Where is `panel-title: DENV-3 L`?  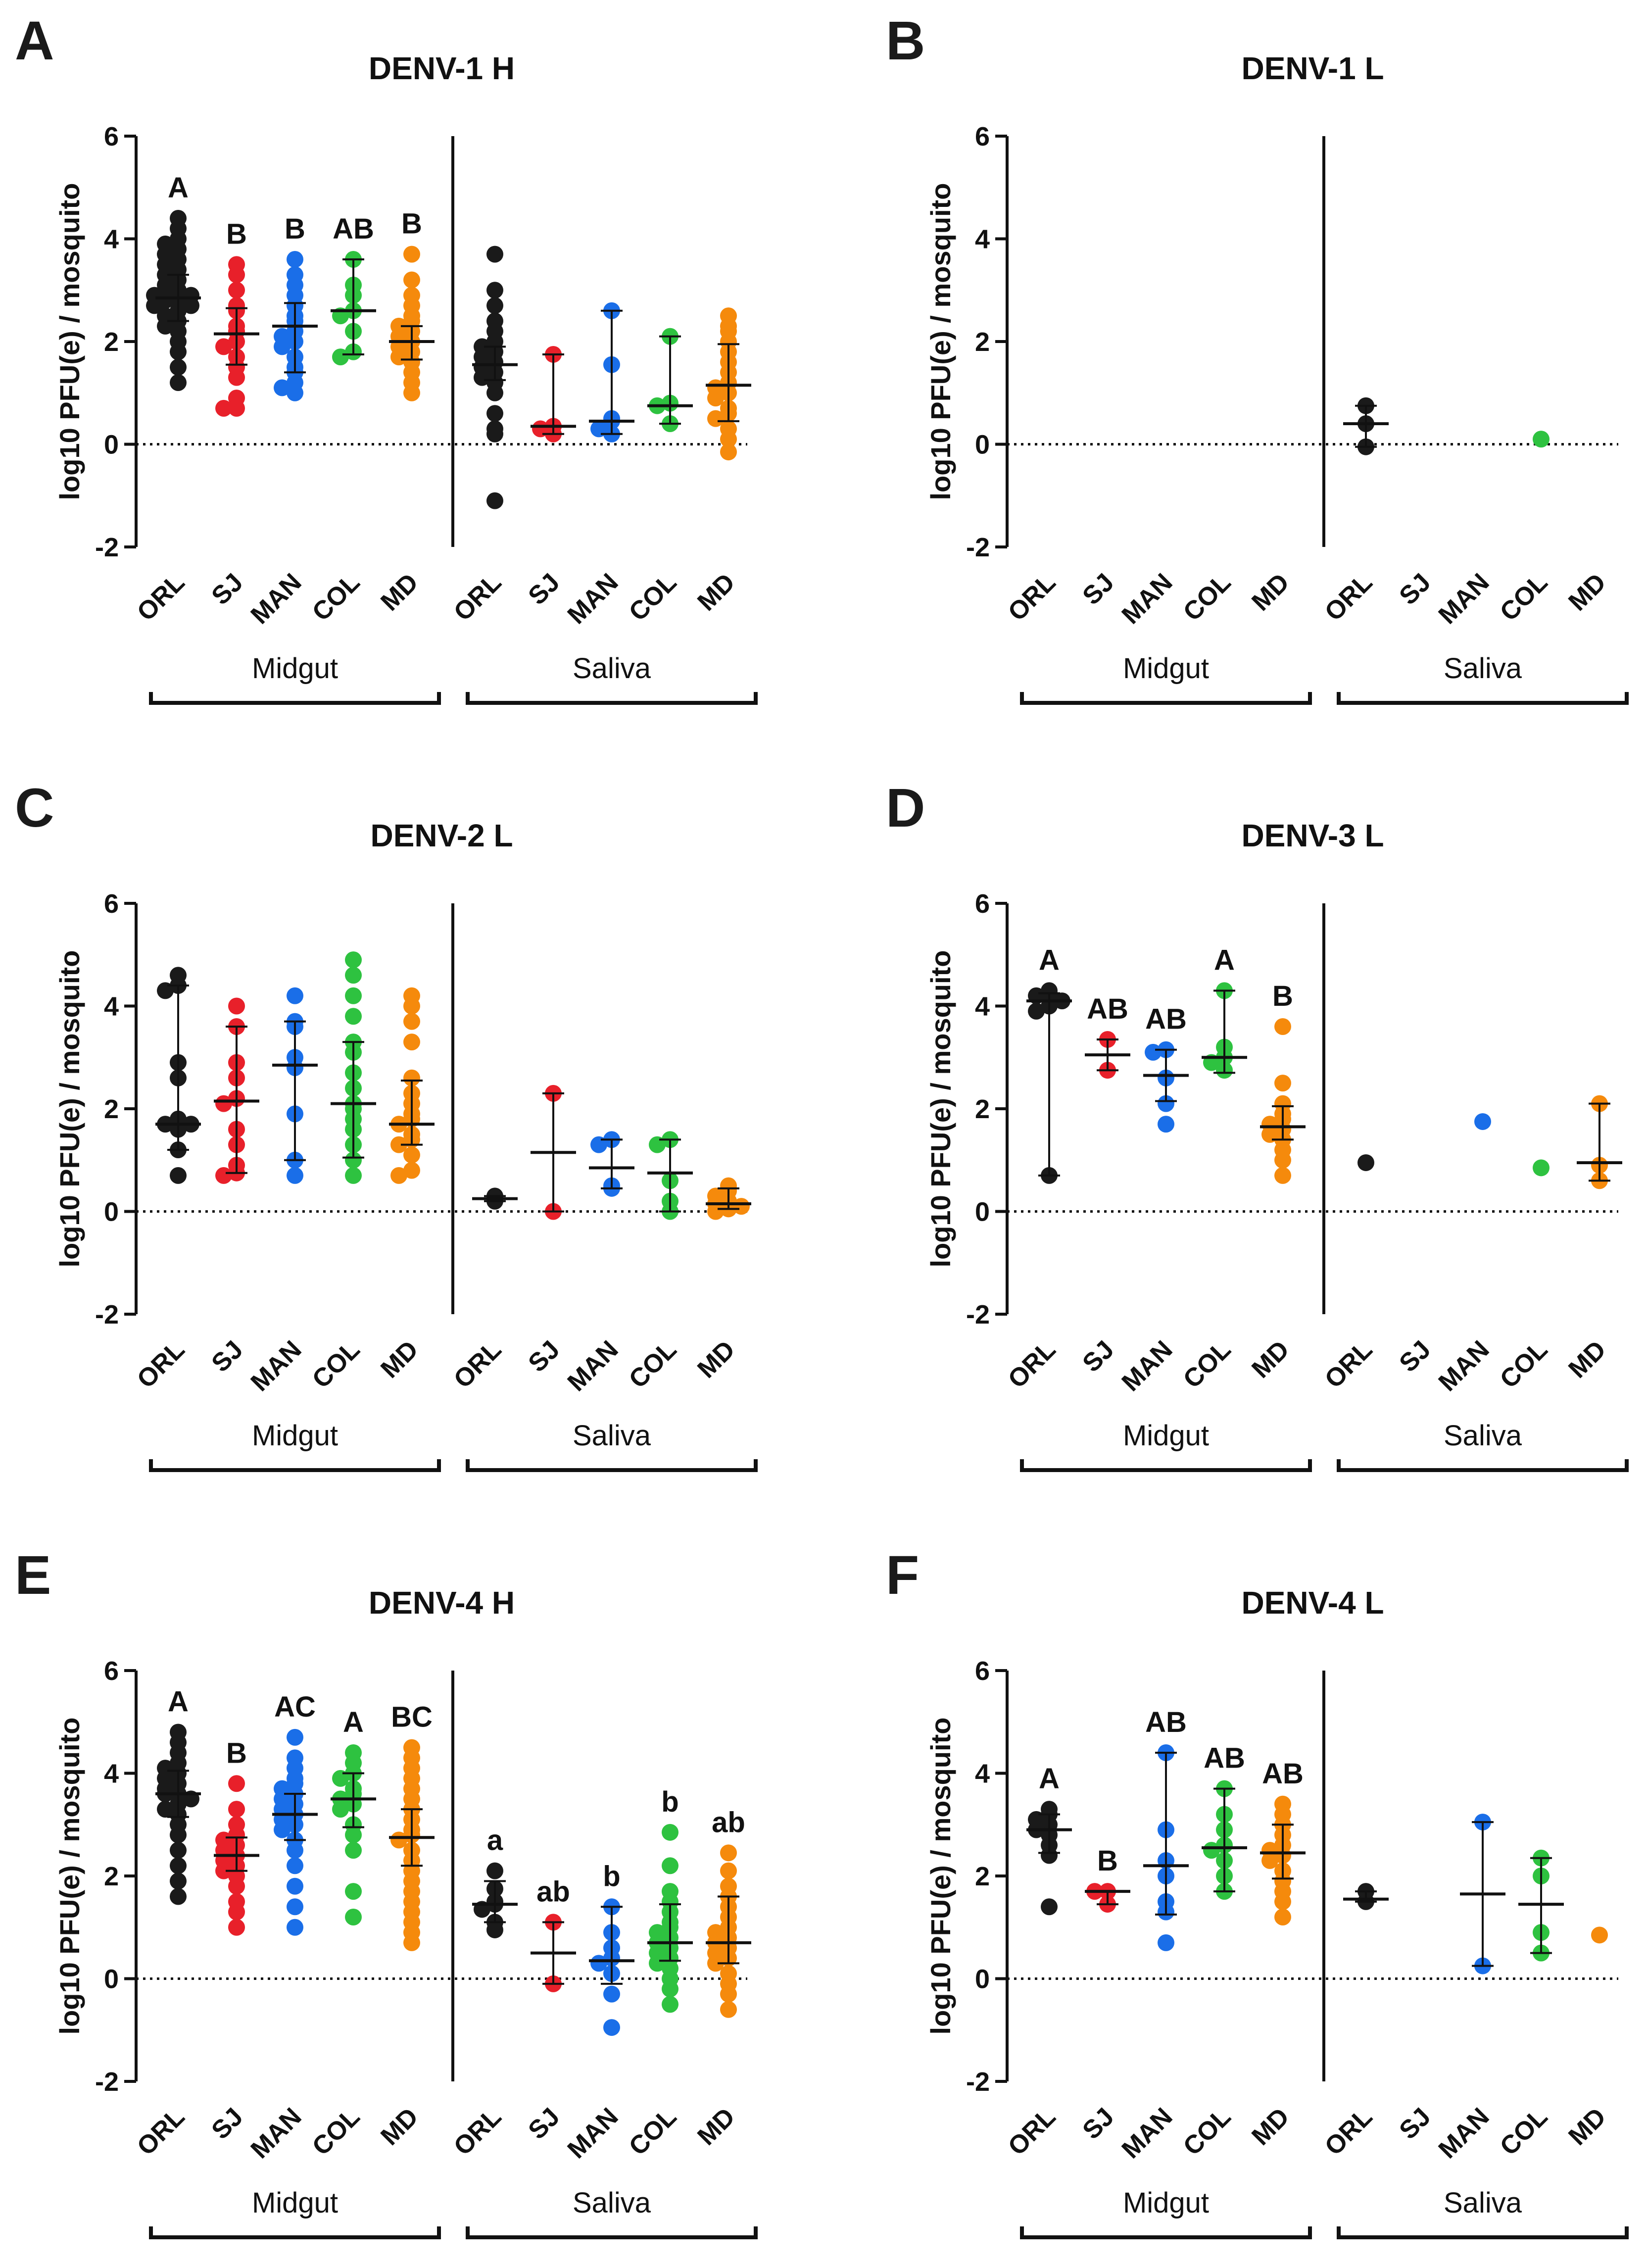 panel-title: DENV-3 L is located at coordinates (1312, 835).